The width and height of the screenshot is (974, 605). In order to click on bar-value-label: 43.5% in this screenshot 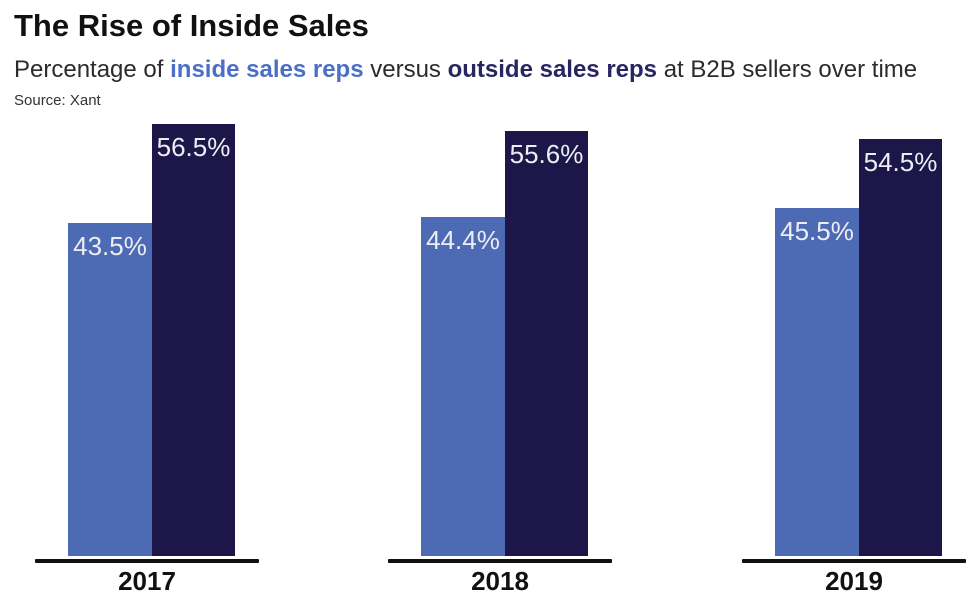, I will do `click(110, 246)`.